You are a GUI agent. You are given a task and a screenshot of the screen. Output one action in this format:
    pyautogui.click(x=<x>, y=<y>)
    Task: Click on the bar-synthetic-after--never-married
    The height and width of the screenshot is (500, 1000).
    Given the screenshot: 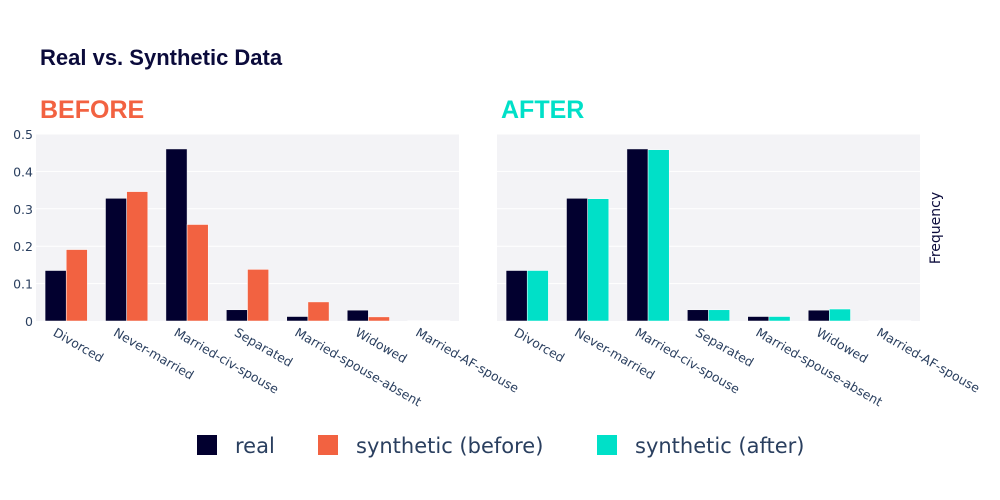 What is the action you would take?
    pyautogui.click(x=598, y=260)
    